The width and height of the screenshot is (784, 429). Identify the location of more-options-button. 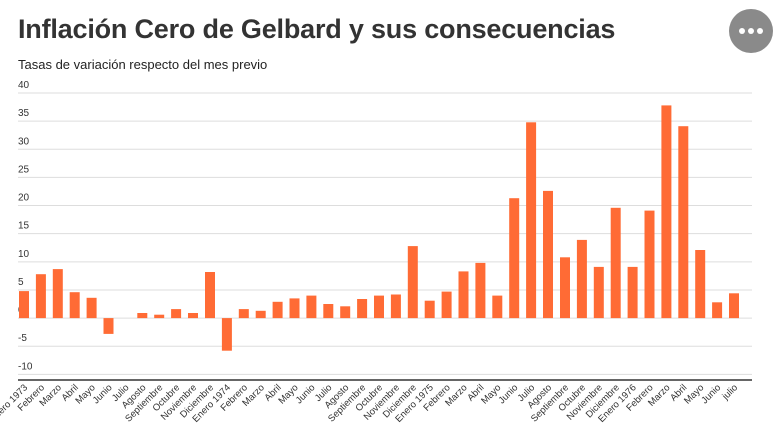
(751, 31).